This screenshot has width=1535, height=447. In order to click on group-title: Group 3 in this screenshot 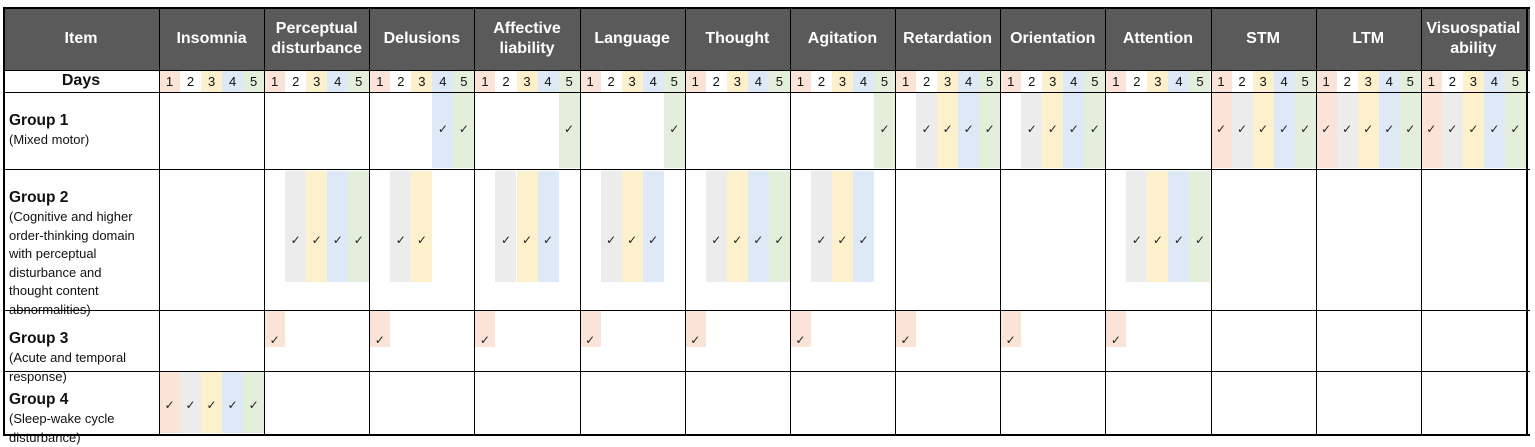, I will do `click(38, 339)`.